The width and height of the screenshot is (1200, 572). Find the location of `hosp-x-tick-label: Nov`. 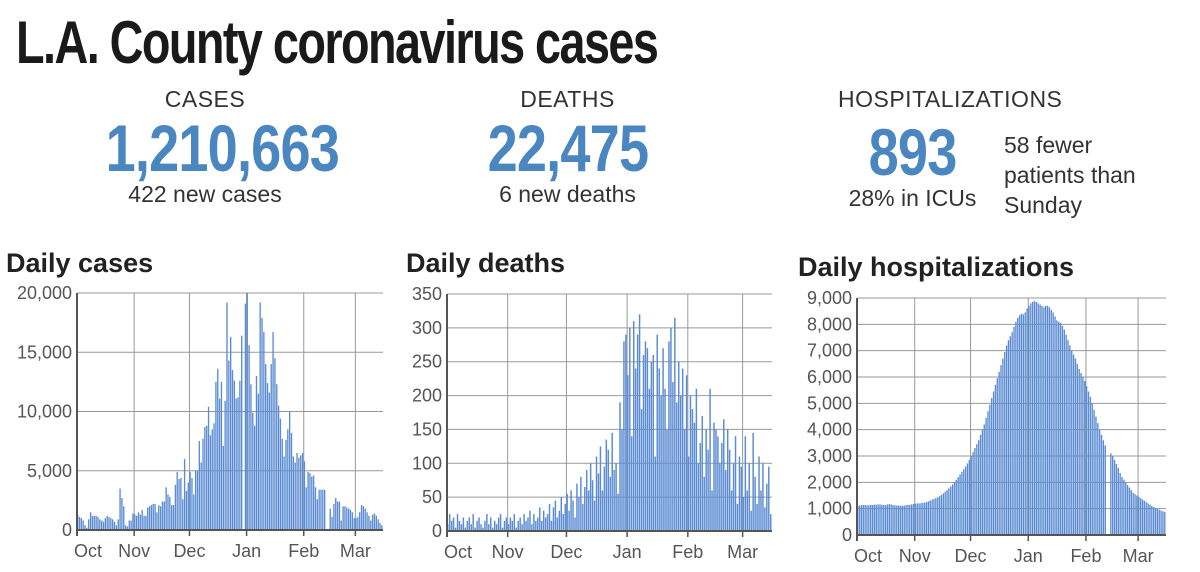

hosp-x-tick-label: Nov is located at coordinates (915, 556).